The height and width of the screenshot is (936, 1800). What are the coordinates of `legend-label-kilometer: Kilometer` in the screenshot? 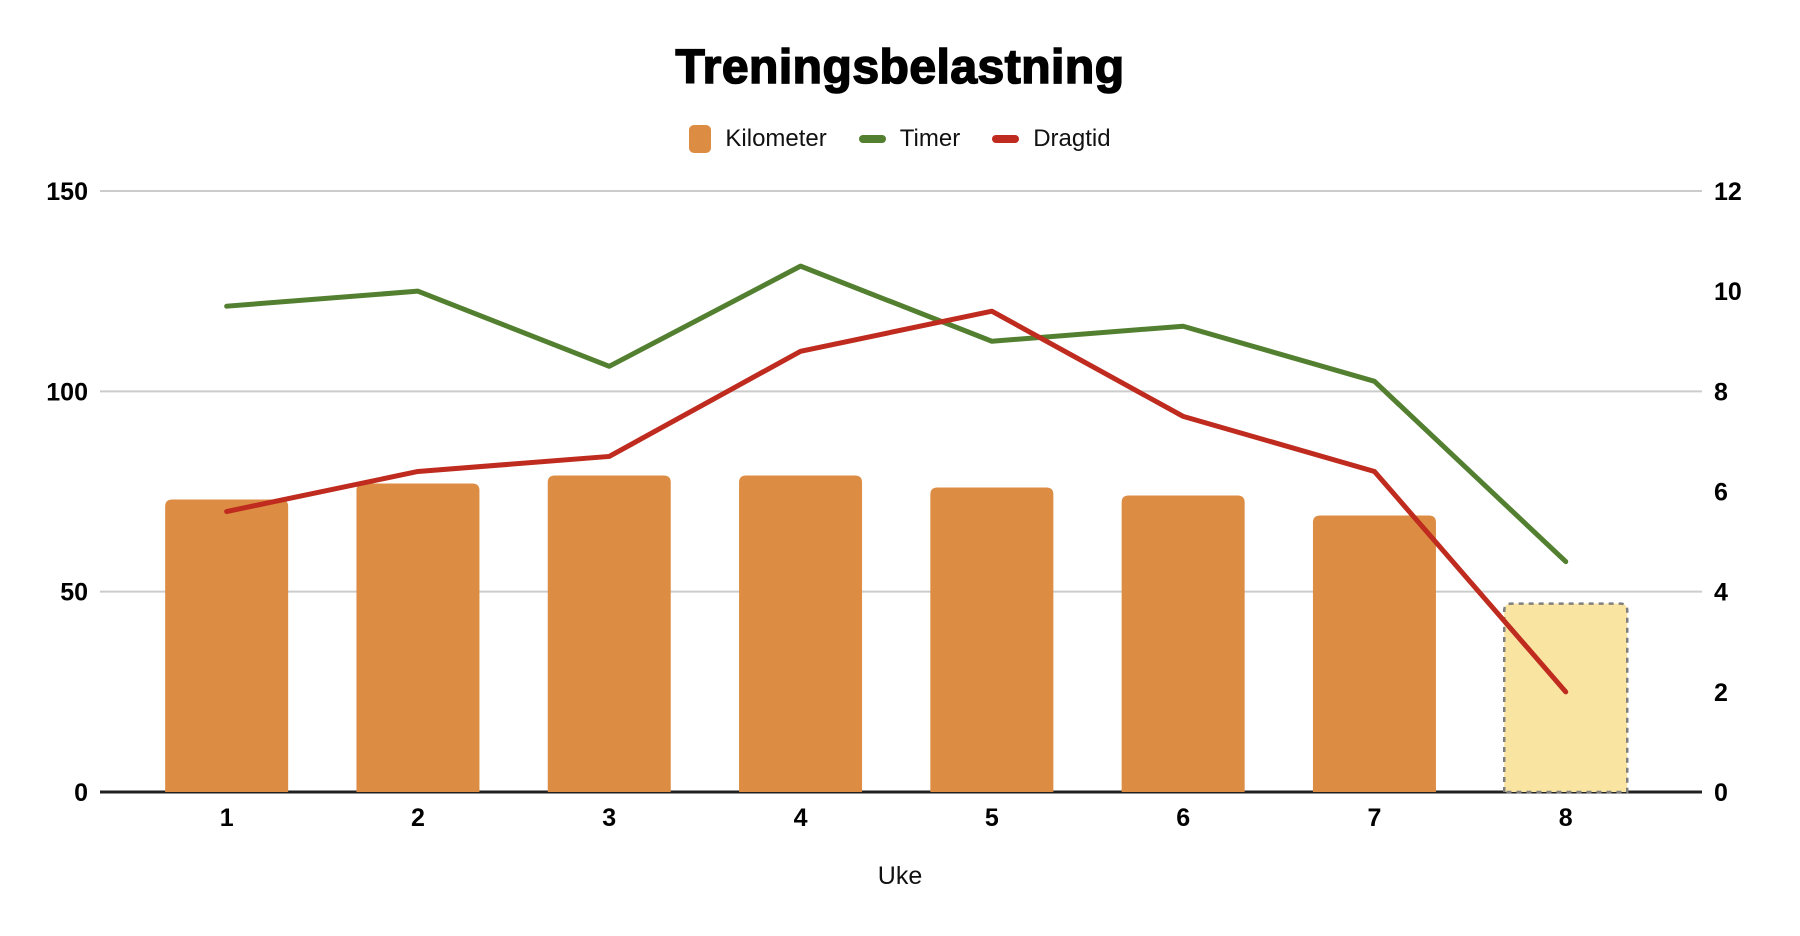 It's located at (776, 138).